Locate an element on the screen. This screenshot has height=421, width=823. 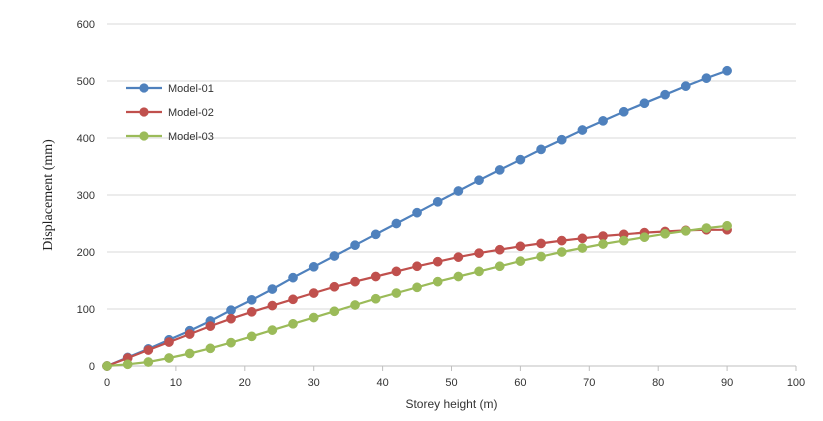
x-tick-label: 90 is located at coordinates (727, 383).